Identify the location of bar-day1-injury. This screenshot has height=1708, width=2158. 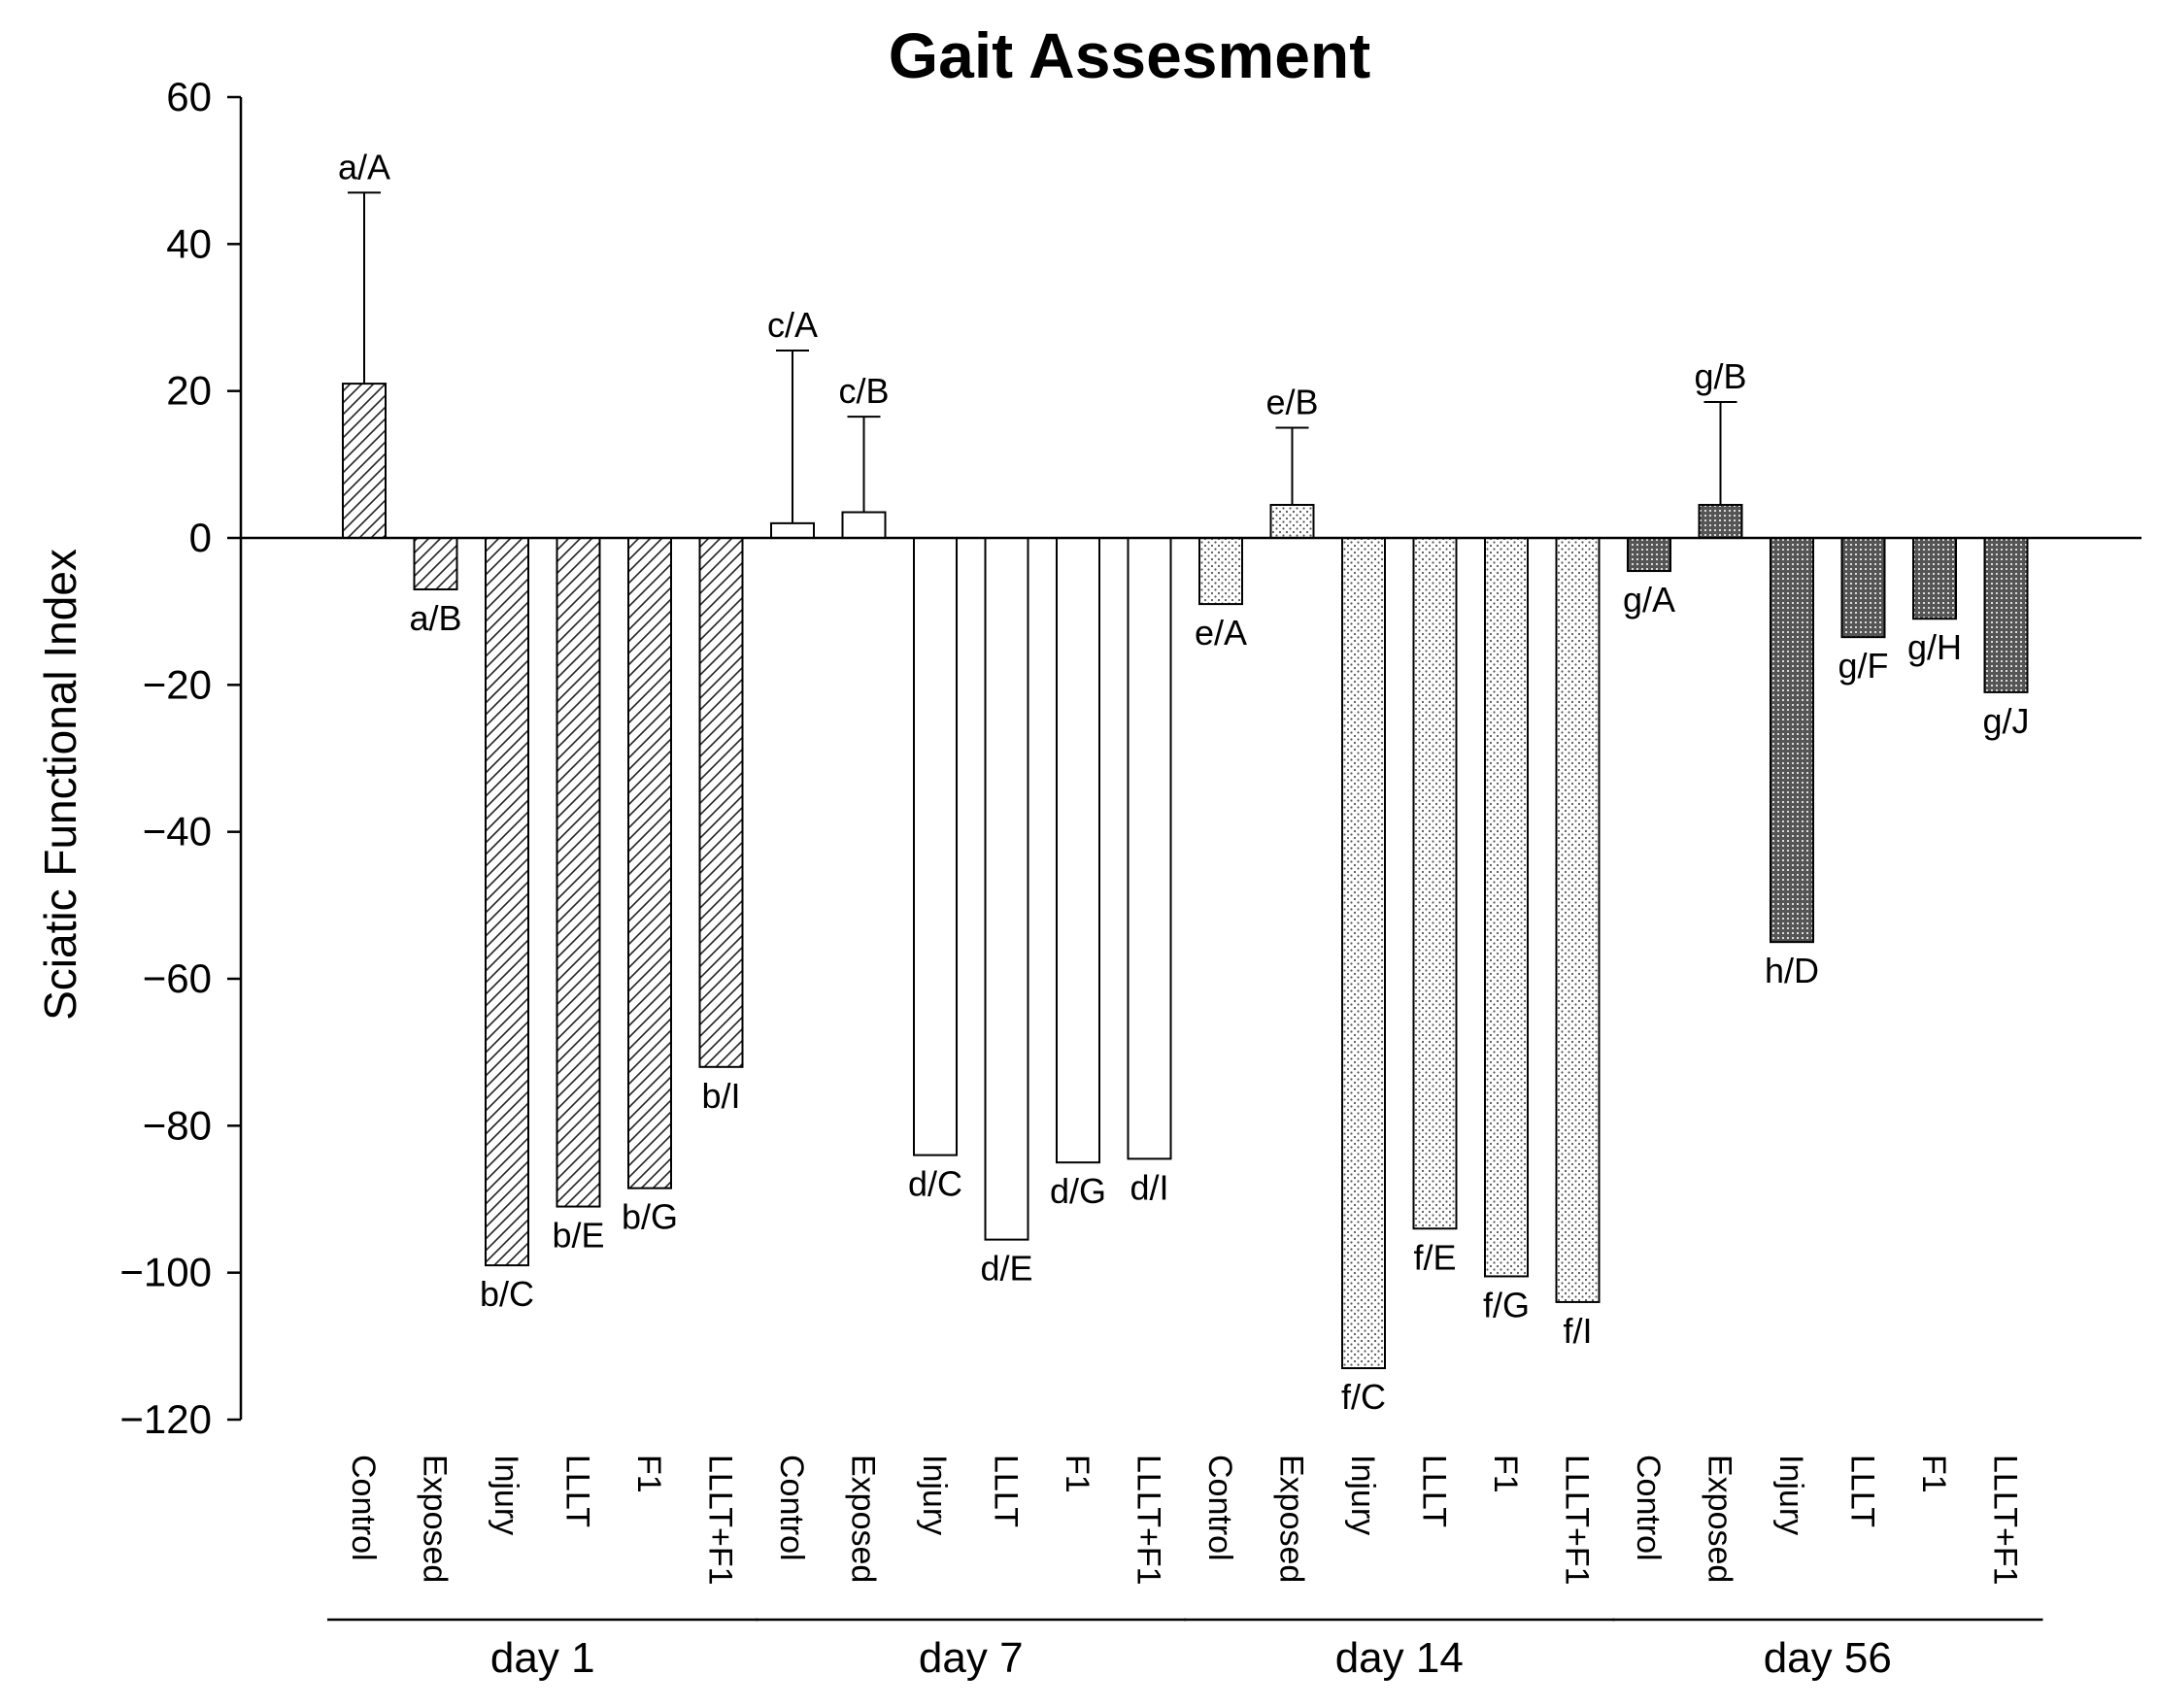
(507, 902).